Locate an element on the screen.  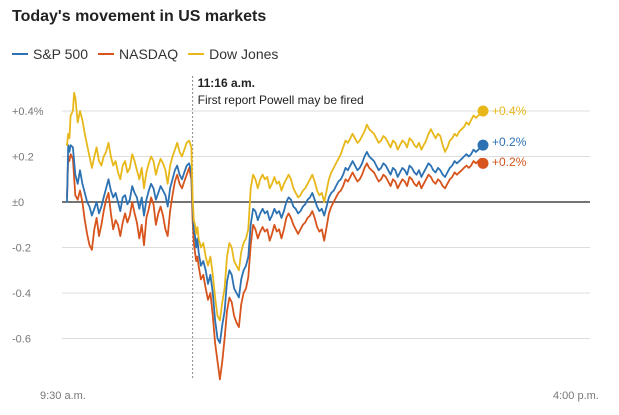
legend-item-sp500: S&P 500 is located at coordinates (50, 54).